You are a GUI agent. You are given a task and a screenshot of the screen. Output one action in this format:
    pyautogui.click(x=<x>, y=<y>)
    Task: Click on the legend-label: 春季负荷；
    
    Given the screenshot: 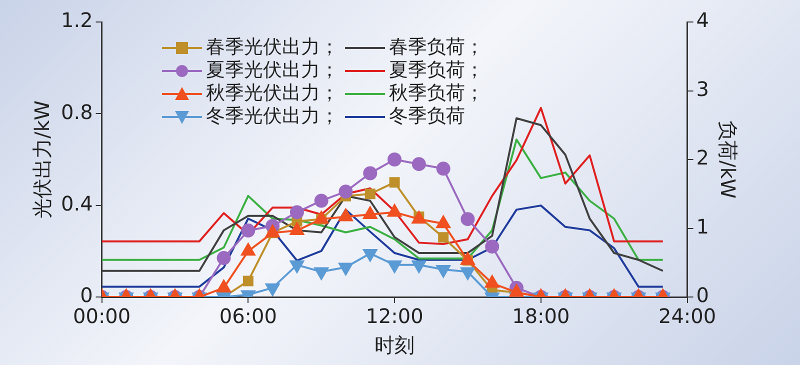 What is the action you would take?
    pyautogui.click(x=436, y=47)
    